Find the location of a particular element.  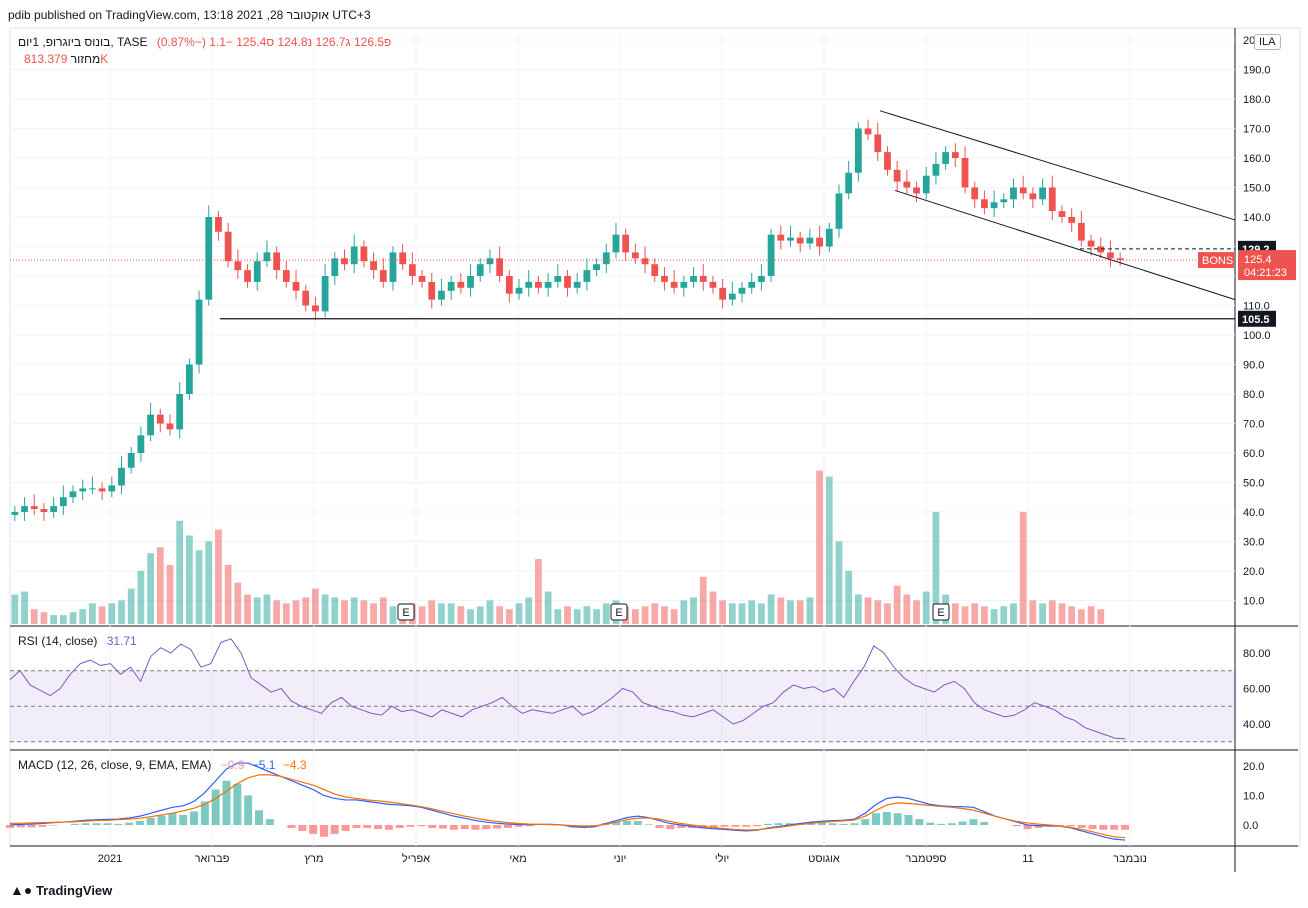

ticker-tag-bg is located at coordinates (1216, 260).